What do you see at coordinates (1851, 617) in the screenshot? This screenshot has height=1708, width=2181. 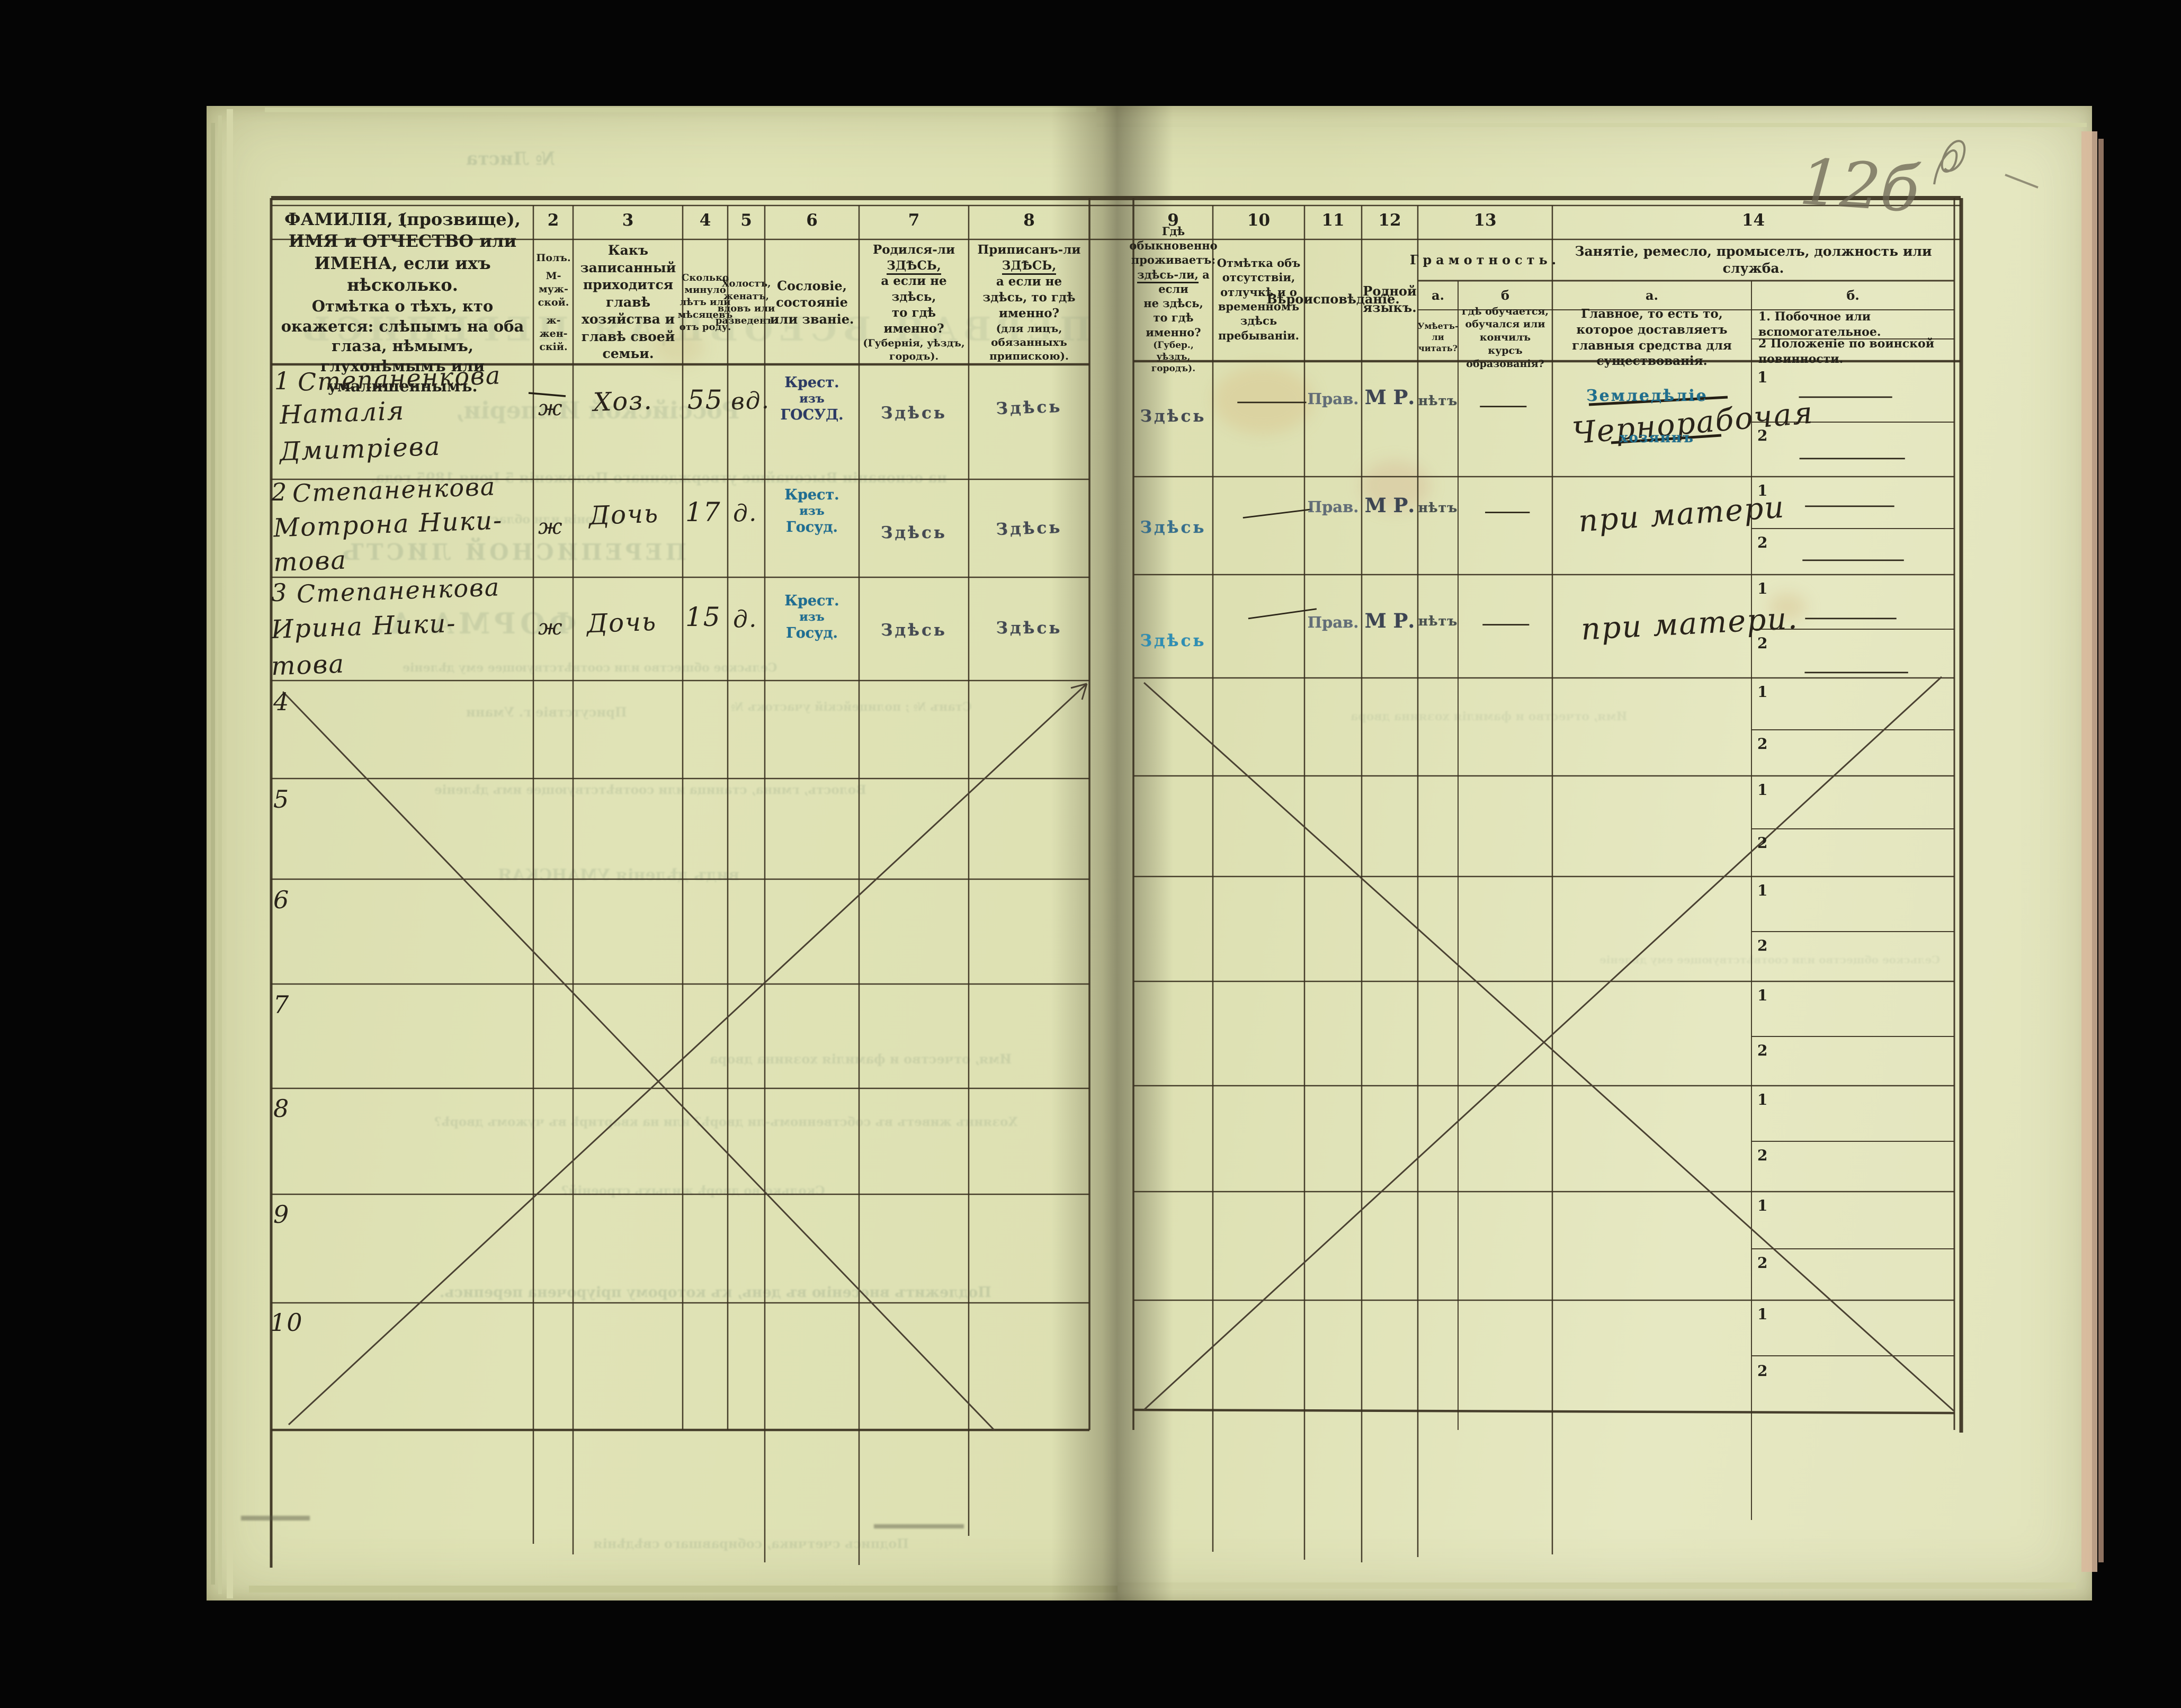 I see `row-3-side-dash: —` at bounding box center [1851, 617].